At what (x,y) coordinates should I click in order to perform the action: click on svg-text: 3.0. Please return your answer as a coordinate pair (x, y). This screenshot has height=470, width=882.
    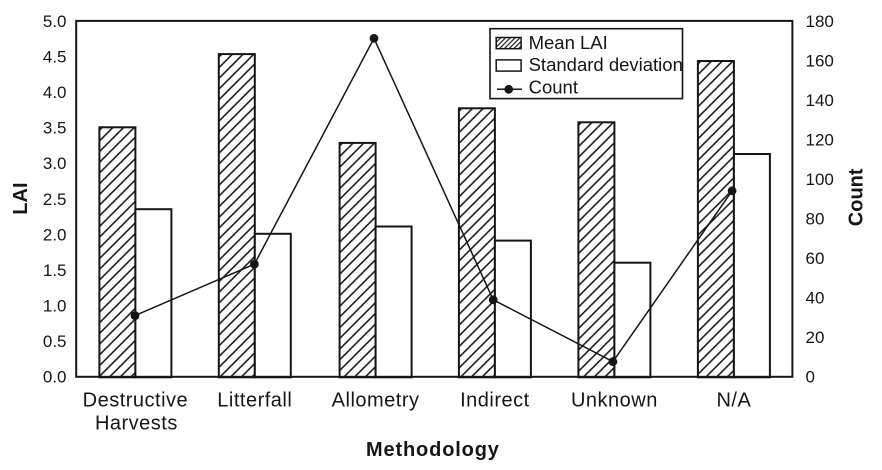
    Looking at the image, I should click on (55, 163).